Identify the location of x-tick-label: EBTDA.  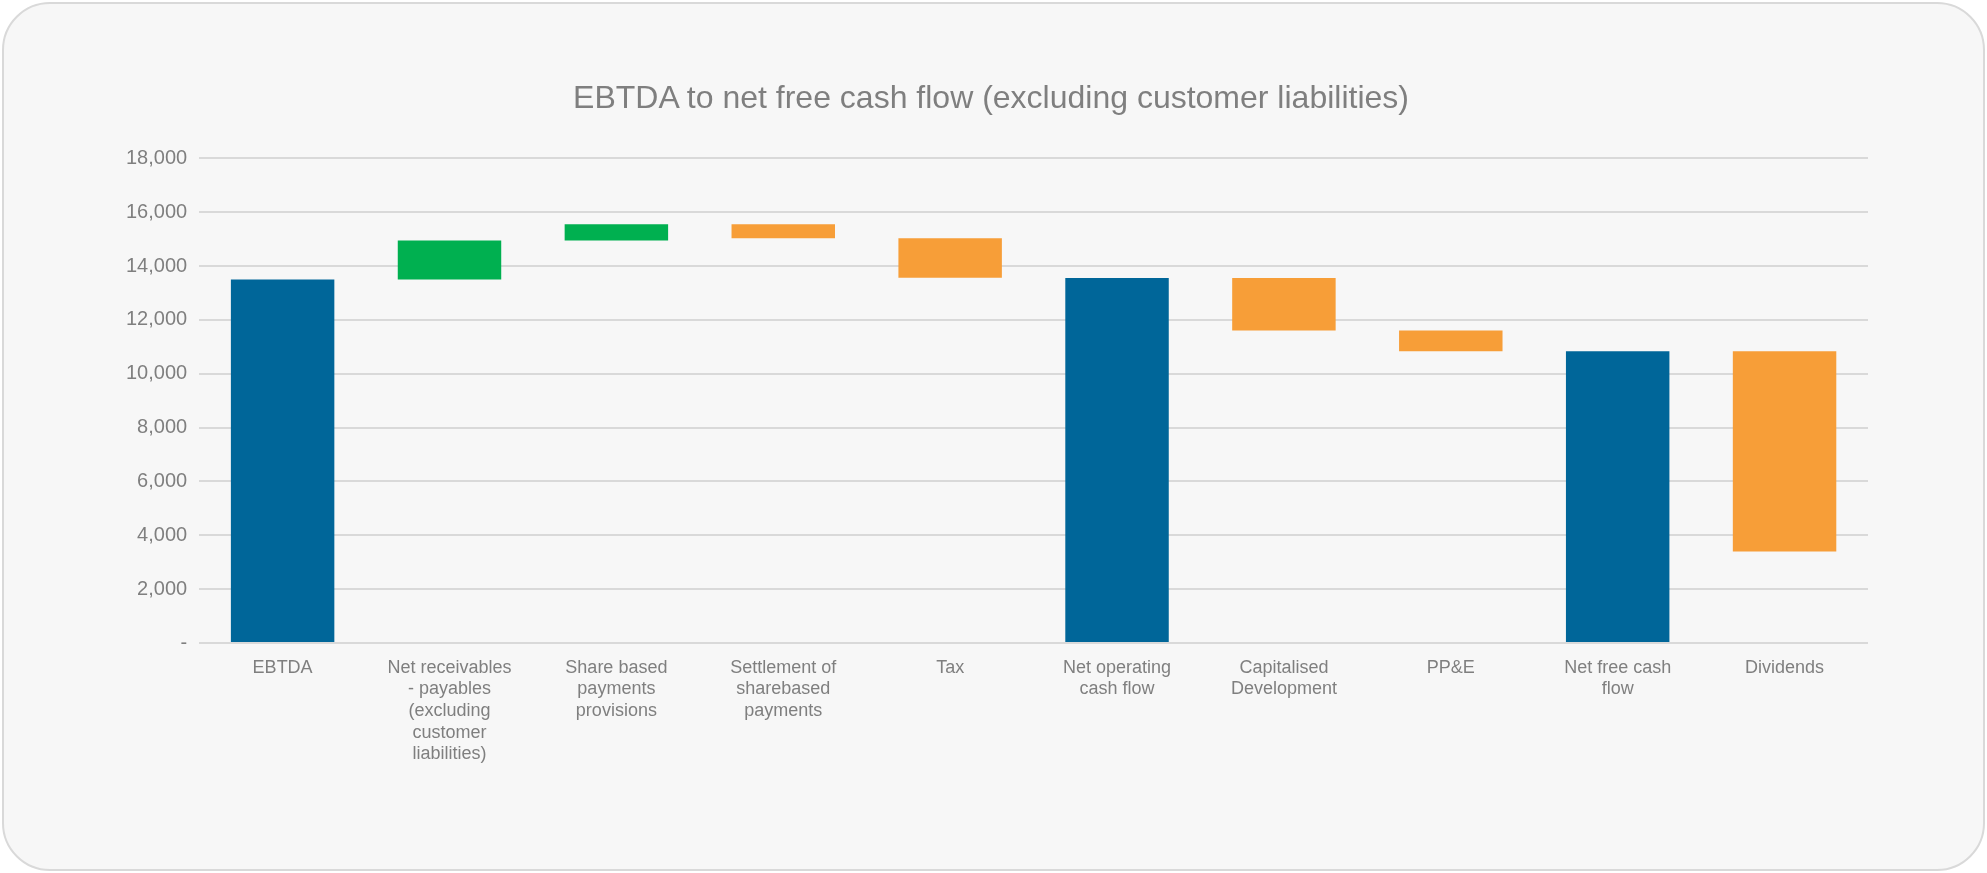
(282, 666).